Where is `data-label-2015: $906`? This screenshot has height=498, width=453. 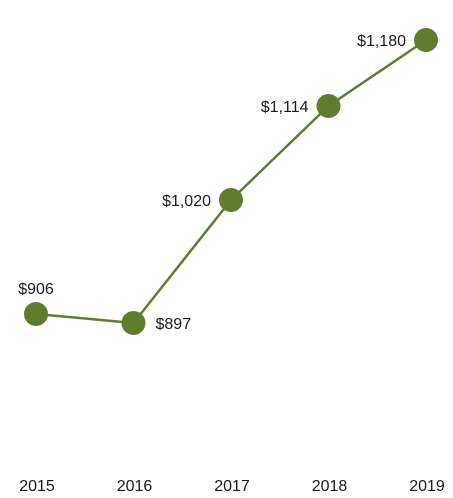
data-label-2015: $906 is located at coordinates (36, 289).